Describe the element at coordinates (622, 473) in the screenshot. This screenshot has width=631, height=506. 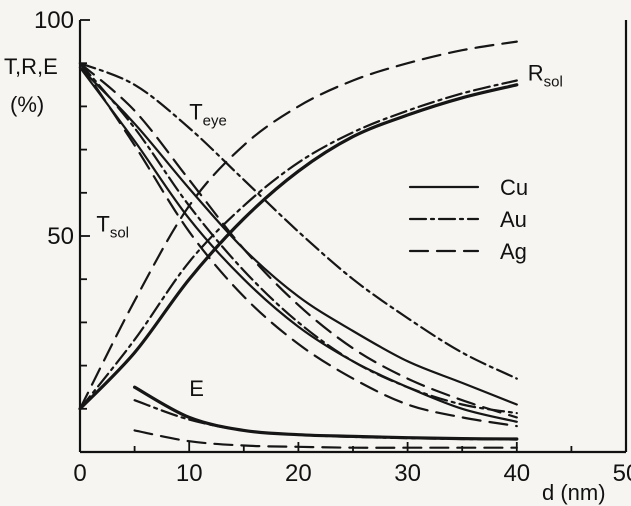
I see `x-tick-label: 50` at that location.